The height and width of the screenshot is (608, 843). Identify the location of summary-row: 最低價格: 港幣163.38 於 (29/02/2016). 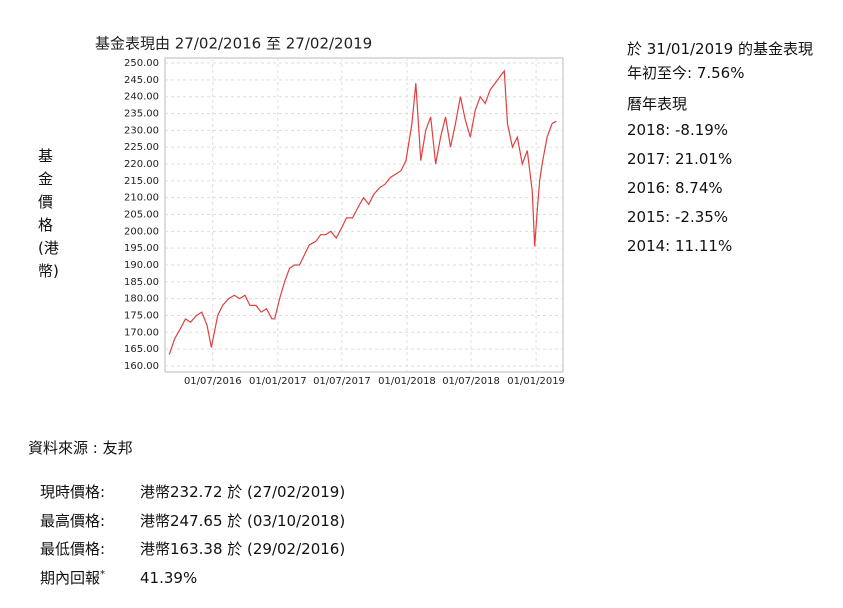
(192, 548).